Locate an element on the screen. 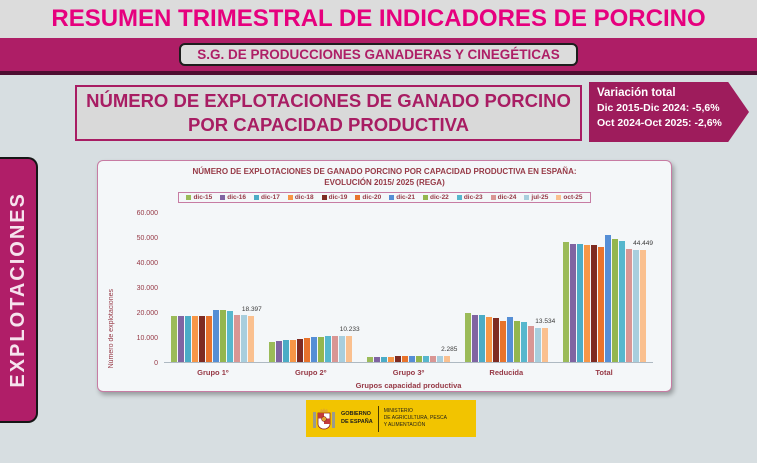  legend-item-oct-25: oct-25 is located at coordinates (569, 197).